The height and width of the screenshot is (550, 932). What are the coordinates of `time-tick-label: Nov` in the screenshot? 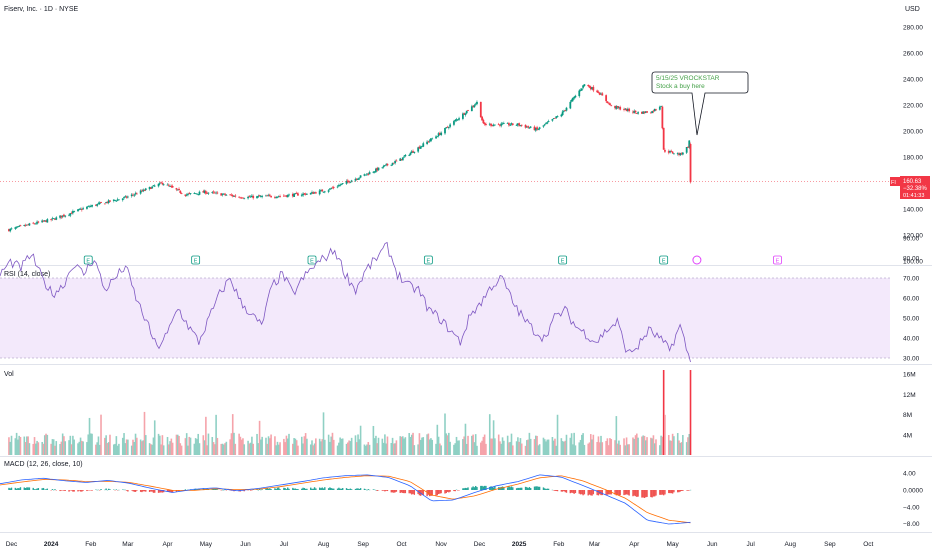 It's located at (441, 544).